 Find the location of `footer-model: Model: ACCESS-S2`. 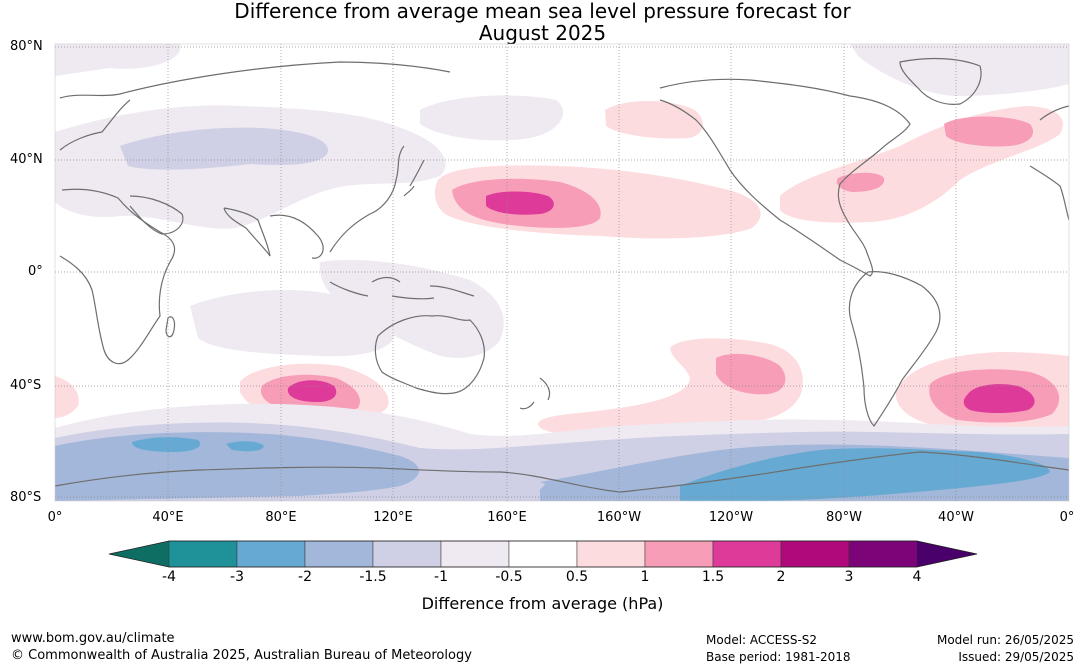

footer-model: Model: ACCESS-S2 is located at coordinates (762, 640).